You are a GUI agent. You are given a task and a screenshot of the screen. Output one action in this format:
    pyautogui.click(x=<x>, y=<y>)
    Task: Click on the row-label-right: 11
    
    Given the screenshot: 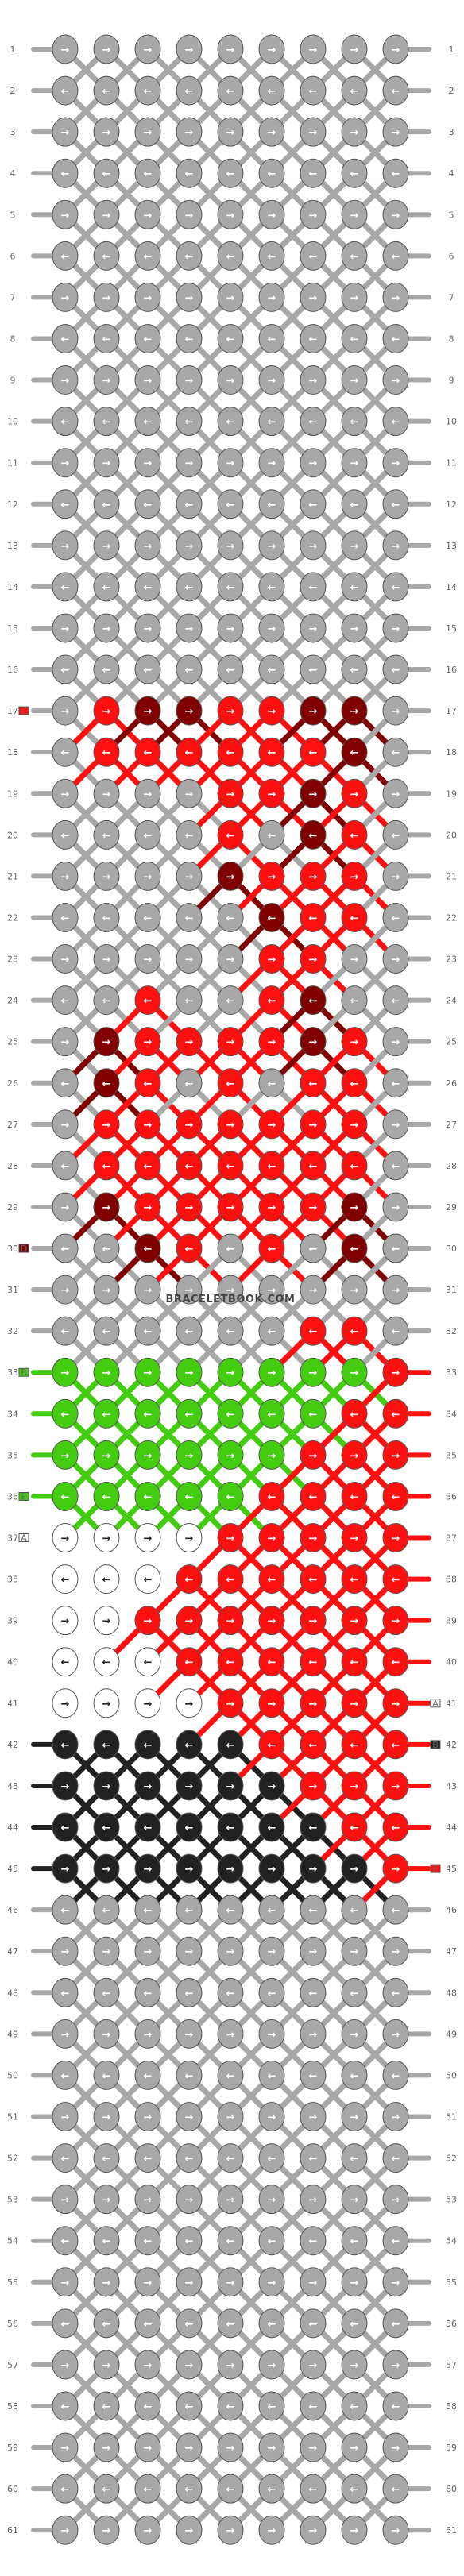 What is the action you would take?
    pyautogui.click(x=451, y=463)
    